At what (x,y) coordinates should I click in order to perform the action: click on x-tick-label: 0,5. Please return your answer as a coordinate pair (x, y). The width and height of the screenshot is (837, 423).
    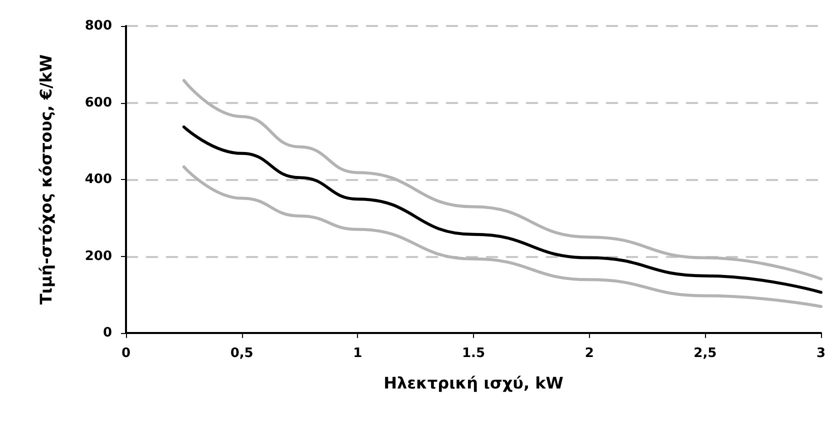
    Looking at the image, I should click on (242, 353).